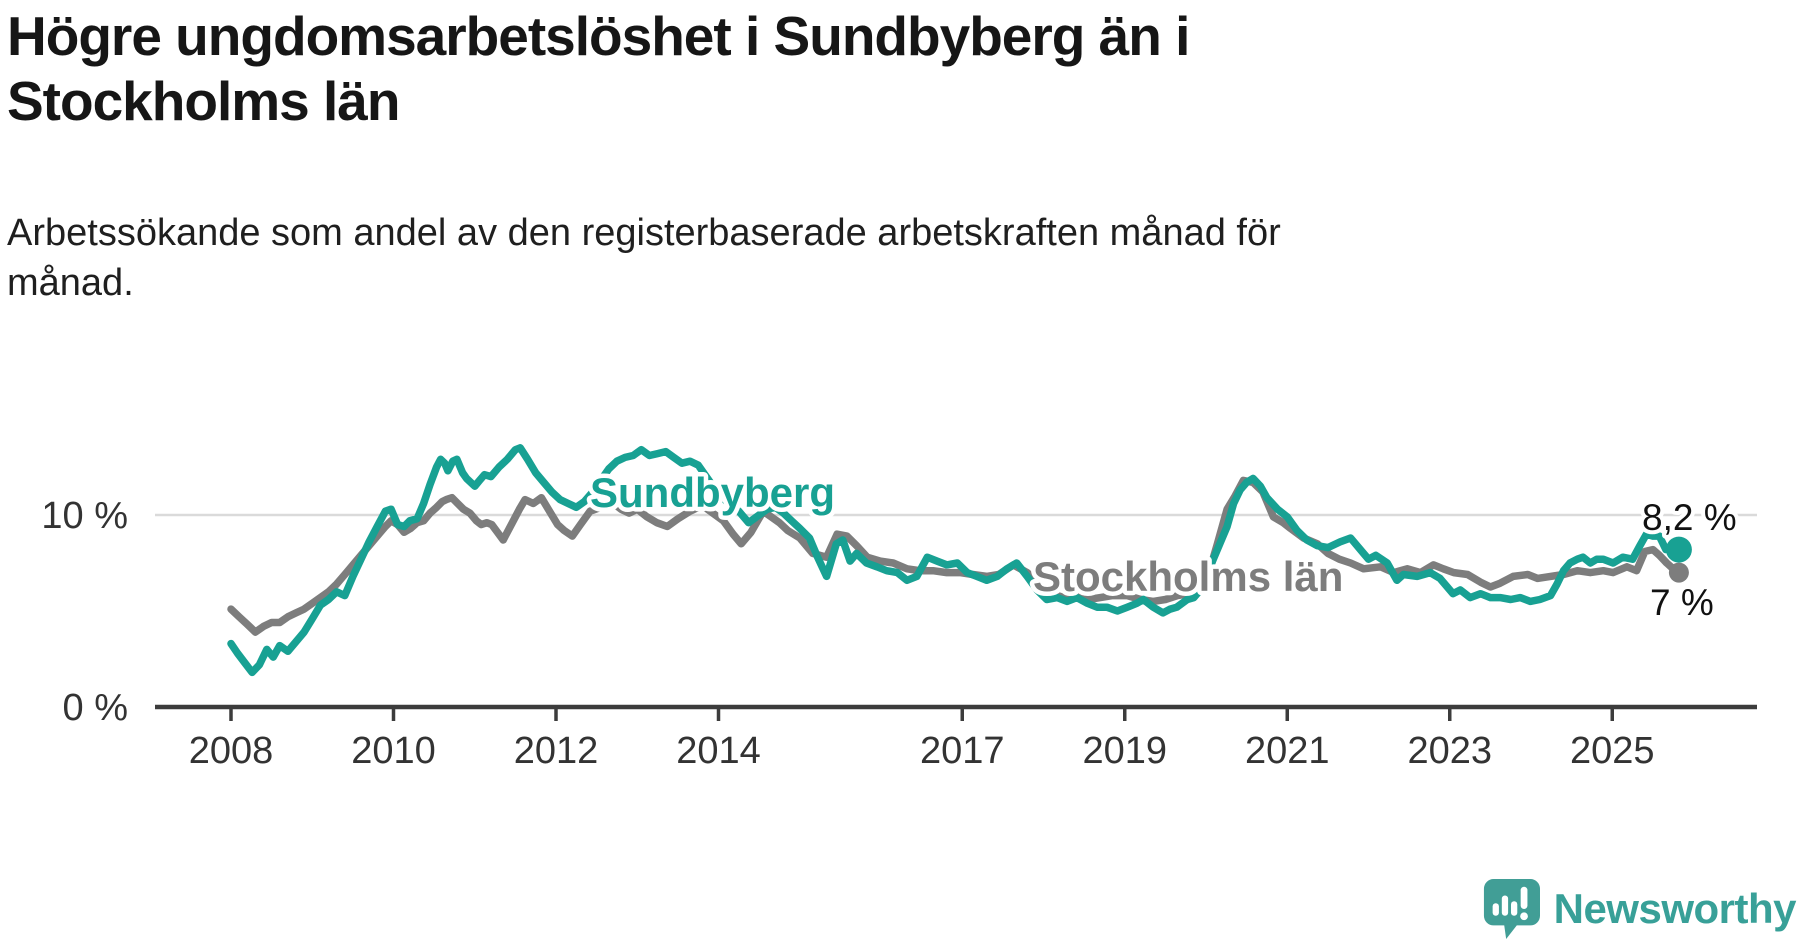 The width and height of the screenshot is (1800, 948). I want to click on logo-exclamation-bar, so click(1524, 897).